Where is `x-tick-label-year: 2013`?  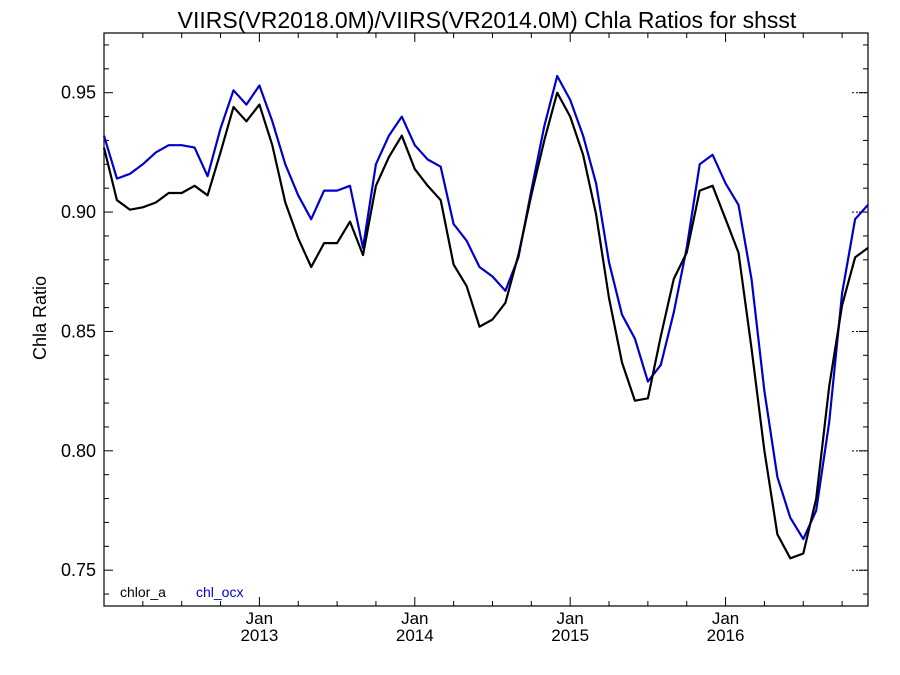 x-tick-label-year: 2013 is located at coordinates (259, 635).